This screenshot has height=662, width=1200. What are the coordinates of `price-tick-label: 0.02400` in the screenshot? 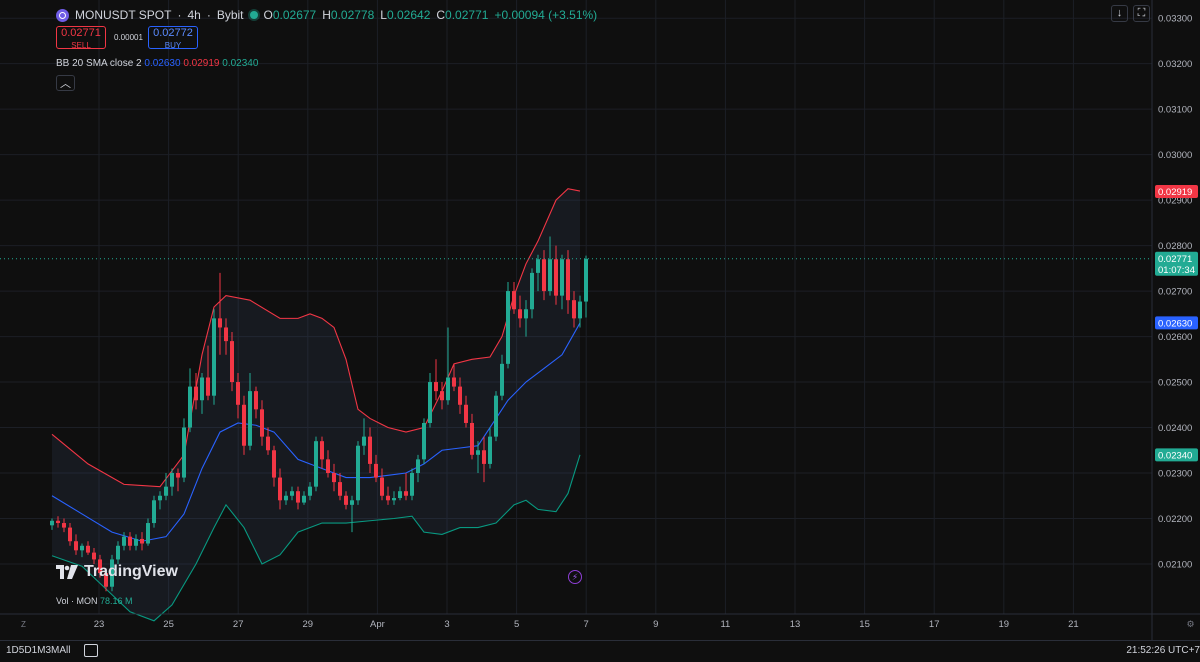 It's located at (1175, 428).